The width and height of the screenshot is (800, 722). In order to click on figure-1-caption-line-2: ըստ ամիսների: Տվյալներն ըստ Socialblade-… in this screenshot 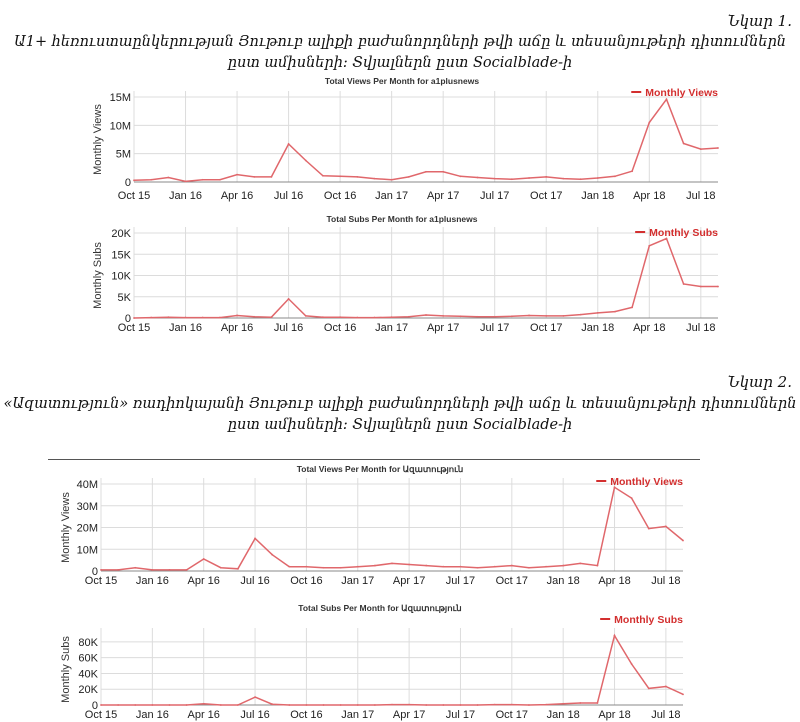, I will do `click(400, 63)`.